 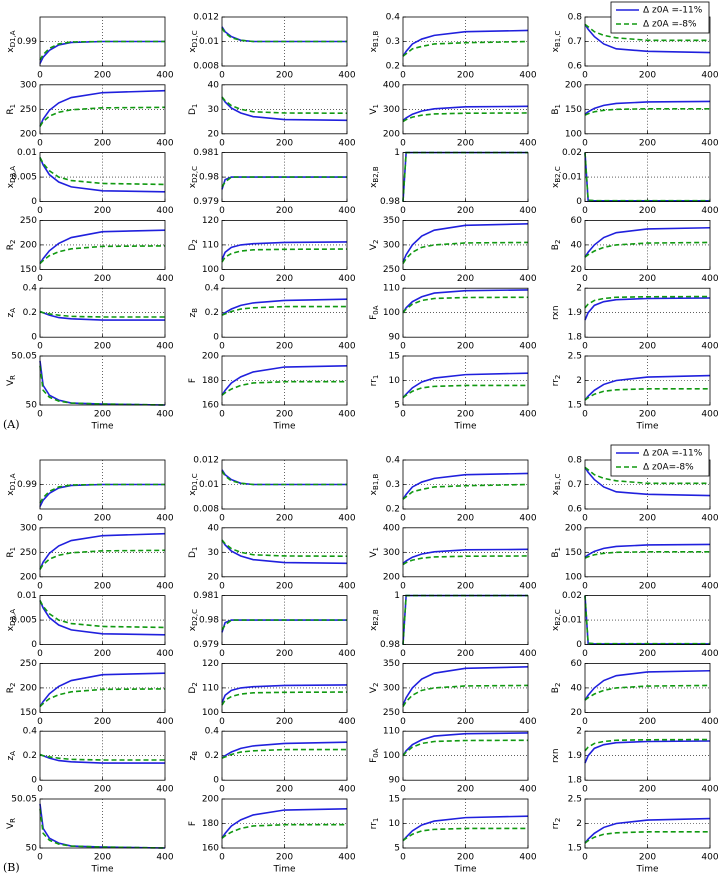 What do you see at coordinates (575, 338) in the screenshot?
I see `y-tick-label: 1.8` at bounding box center [575, 338].